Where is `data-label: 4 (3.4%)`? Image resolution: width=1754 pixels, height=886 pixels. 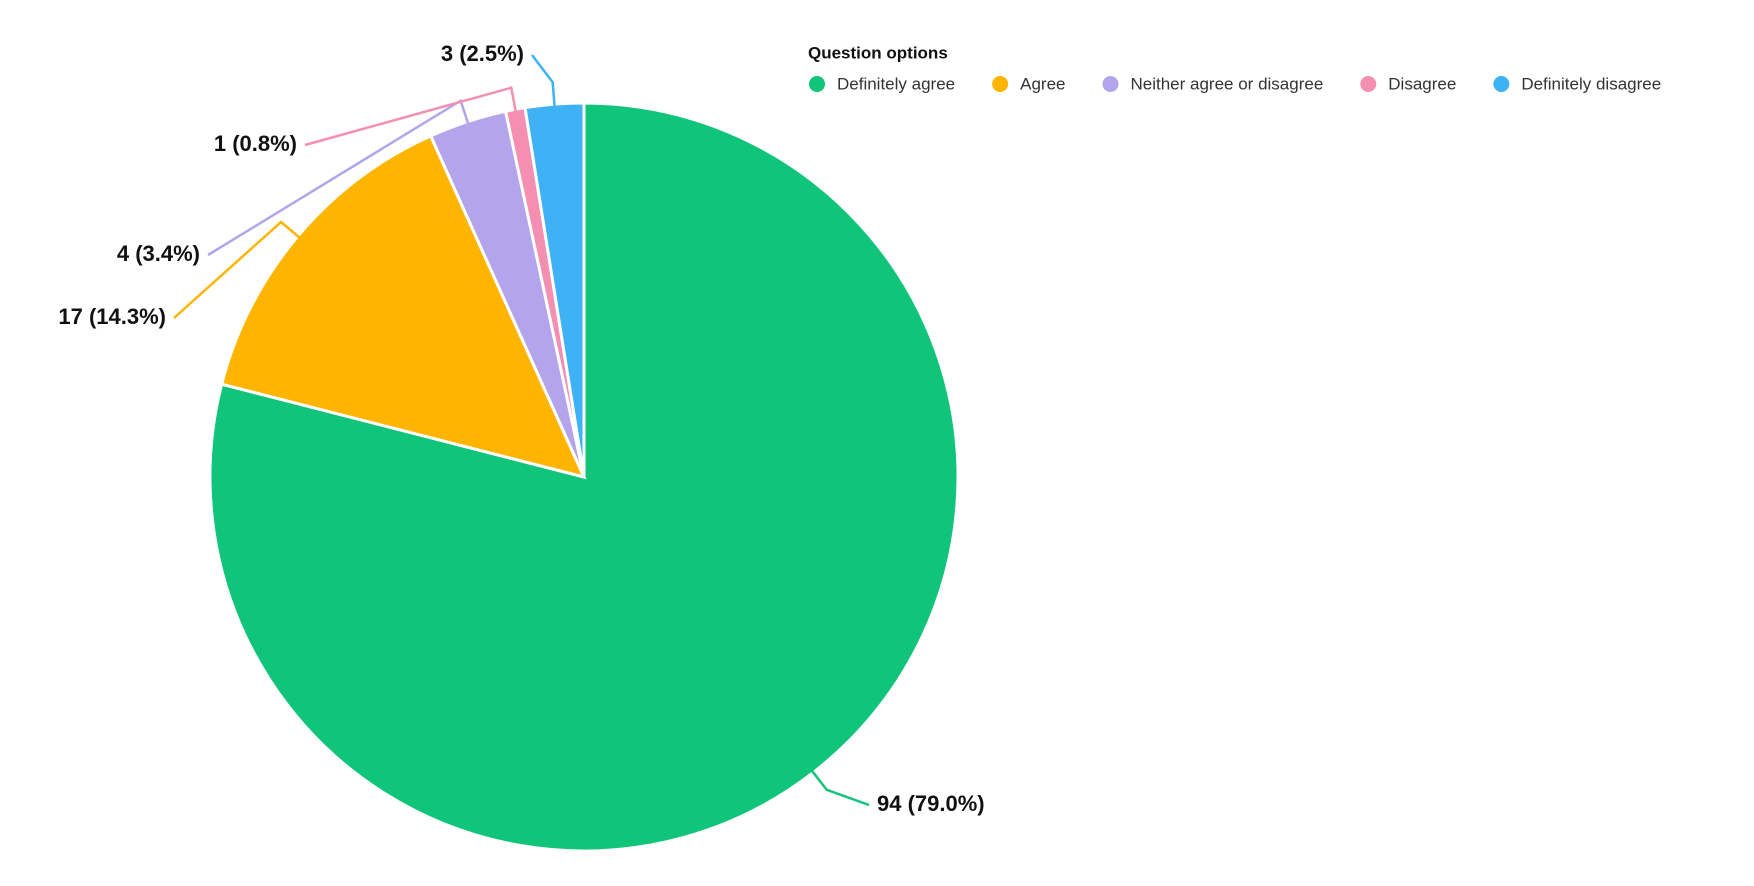
data-label: 4 (3.4%) is located at coordinates (158, 253).